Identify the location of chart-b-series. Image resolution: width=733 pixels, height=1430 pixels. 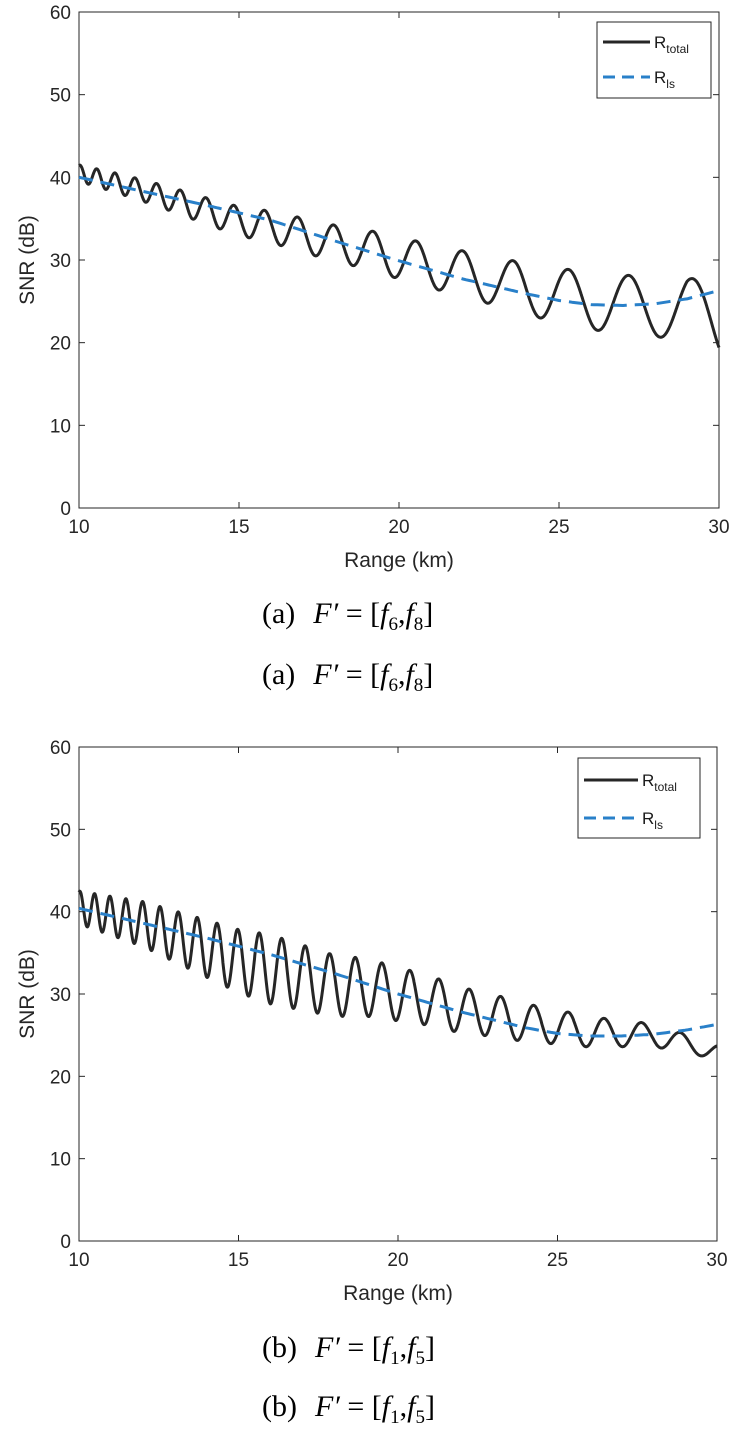
(398, 973).